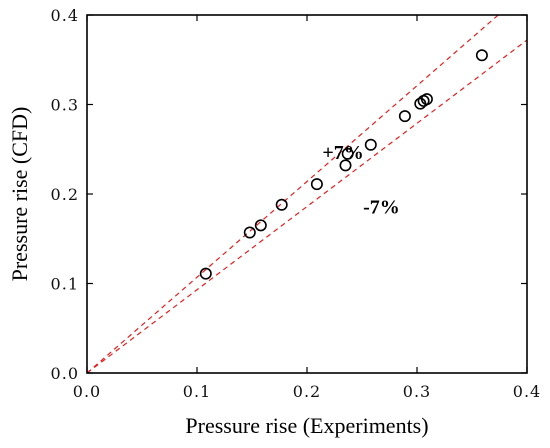 This screenshot has width=550, height=448. Describe the element at coordinates (197, 391) in the screenshot. I see `x-tick-label: 0.1` at that location.